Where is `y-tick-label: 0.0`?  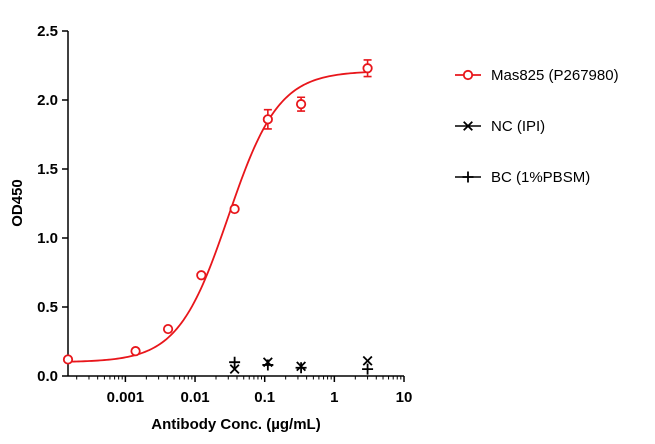
y-tick-label: 0.0 is located at coordinates (47, 376).